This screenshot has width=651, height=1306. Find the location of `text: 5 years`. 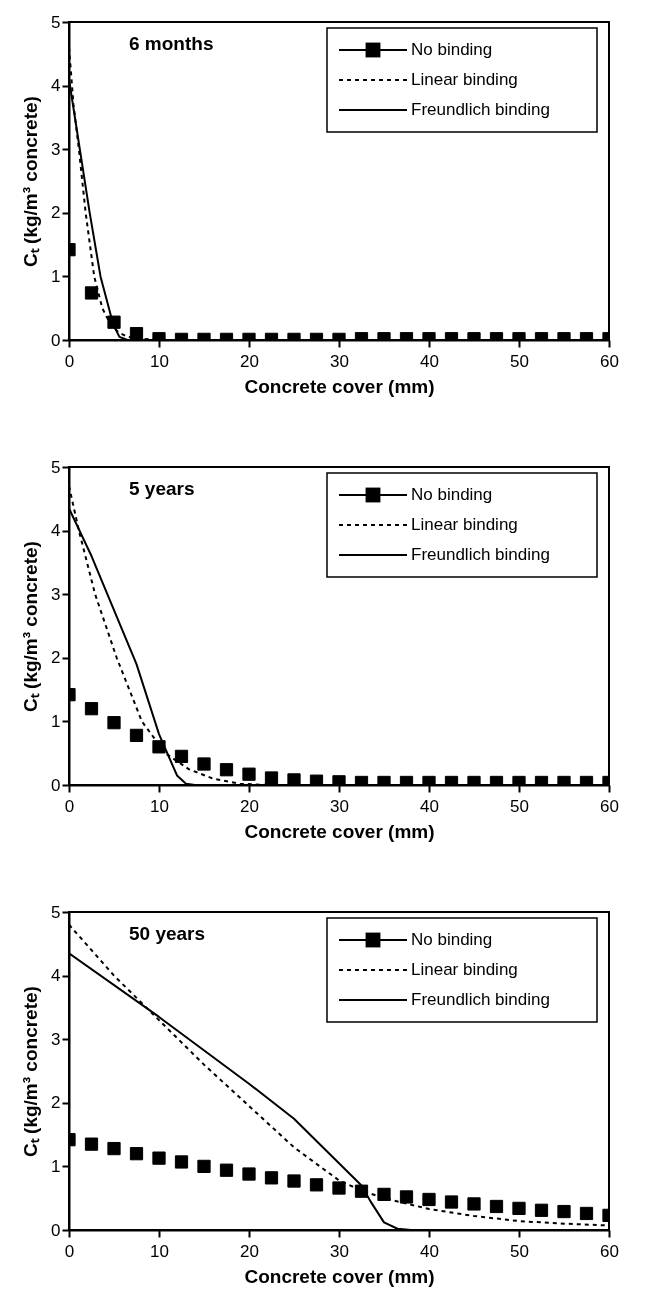

text: 5 years is located at coordinates (162, 488).